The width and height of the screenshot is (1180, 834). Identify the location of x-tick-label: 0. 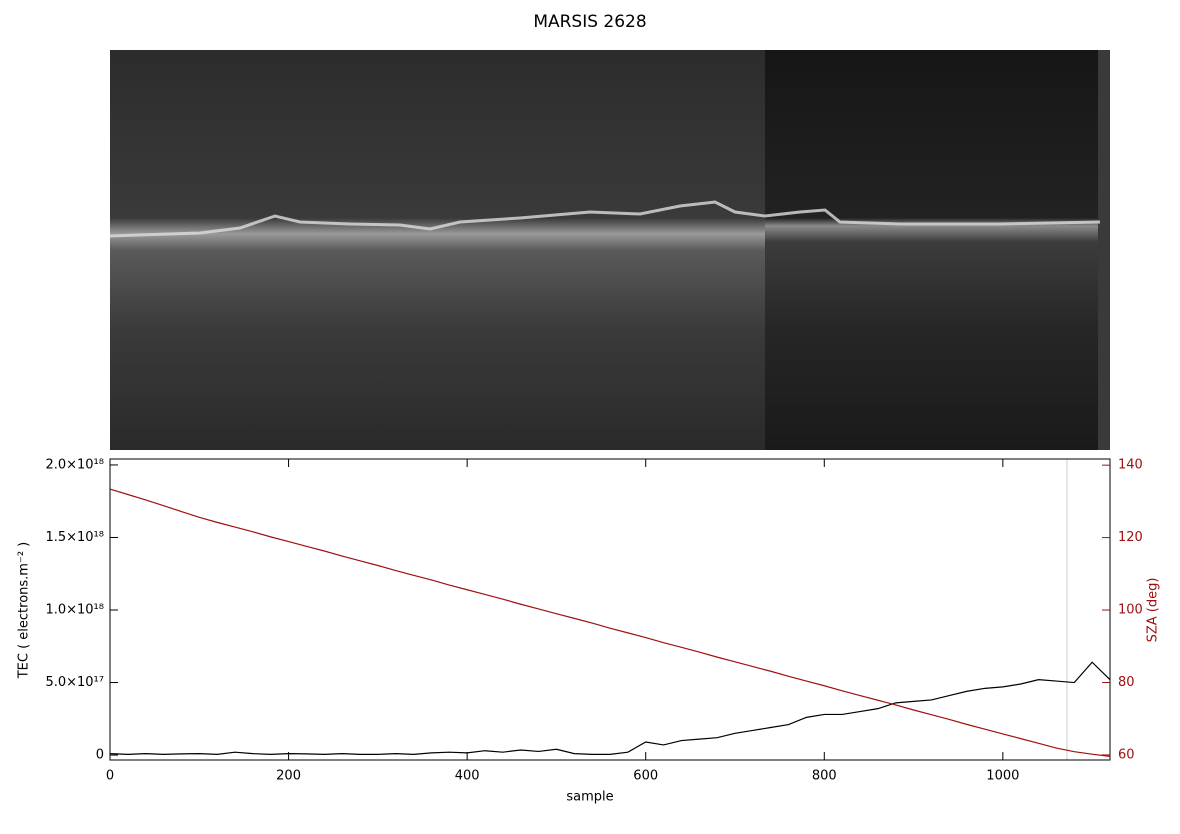
(110, 776).